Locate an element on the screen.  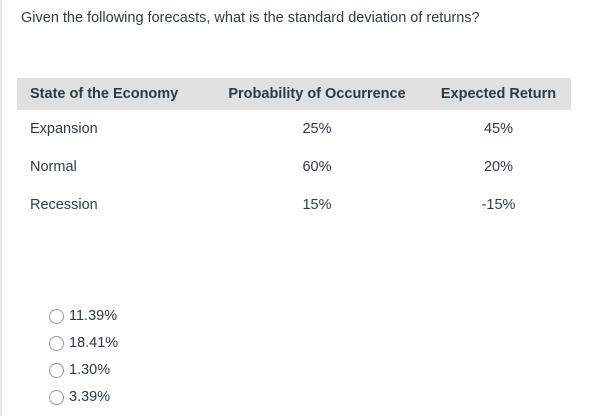
cell-expected-return: -15% is located at coordinates (498, 205).